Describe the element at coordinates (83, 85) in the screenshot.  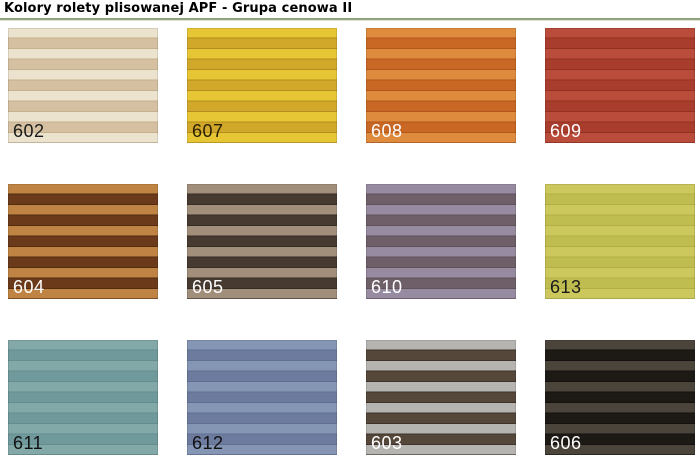
I see `swatch-602: 602` at that location.